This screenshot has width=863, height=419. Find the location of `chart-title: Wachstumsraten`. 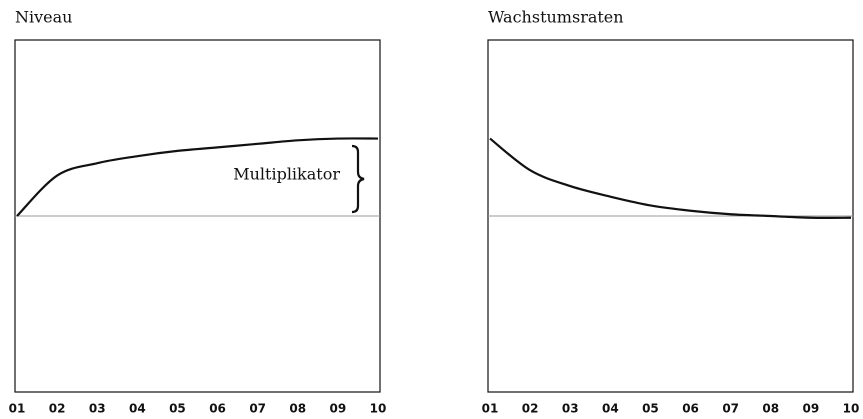

chart-title: Wachstumsraten is located at coordinates (556, 17).